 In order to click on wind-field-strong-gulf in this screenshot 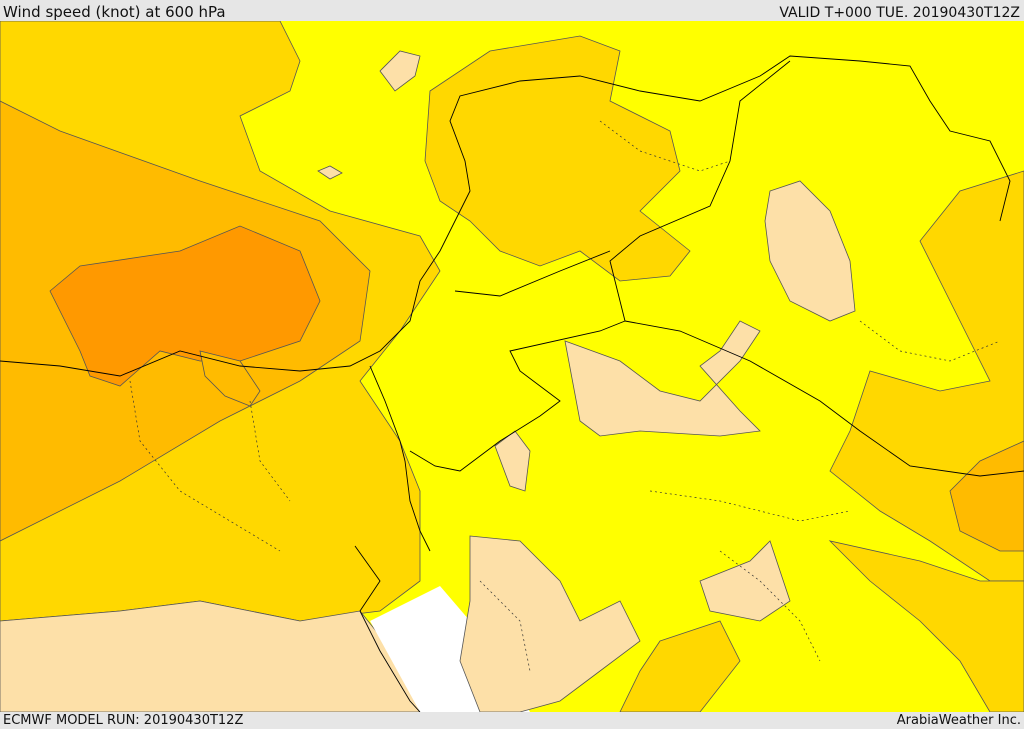, I will do `click(986, 496)`.